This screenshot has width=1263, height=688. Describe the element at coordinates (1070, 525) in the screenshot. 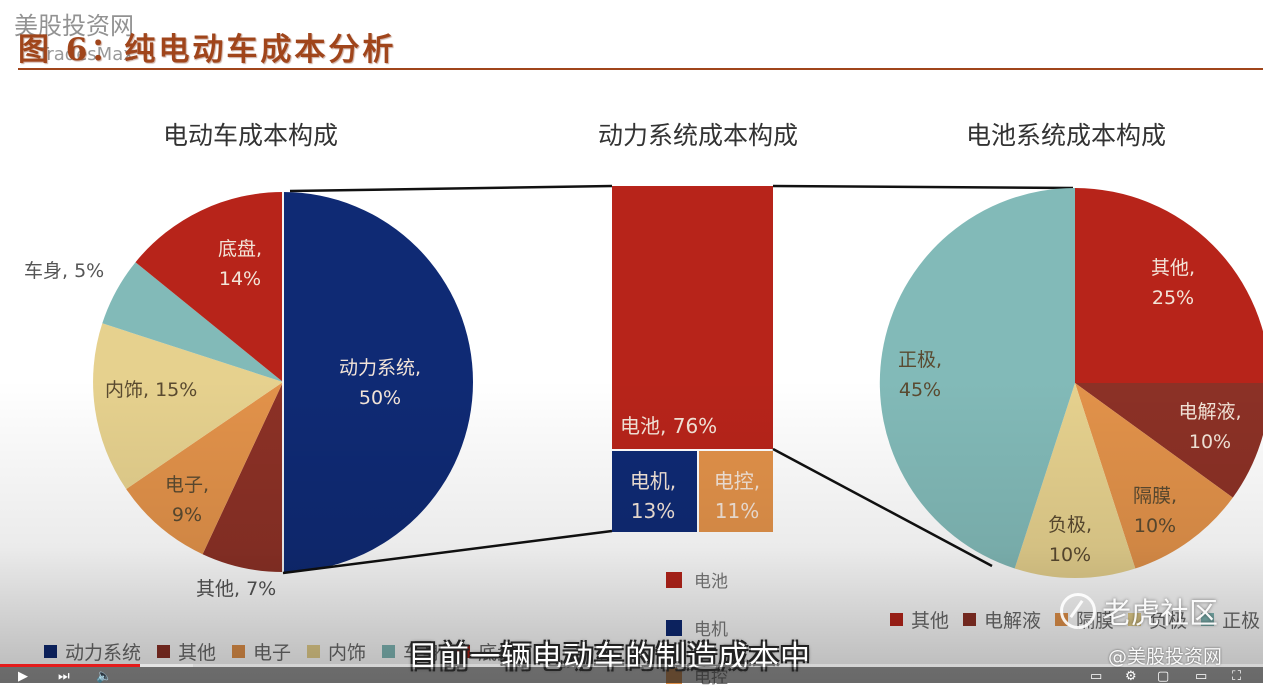

I see `battery-label-anode-name: 负极,` at that location.